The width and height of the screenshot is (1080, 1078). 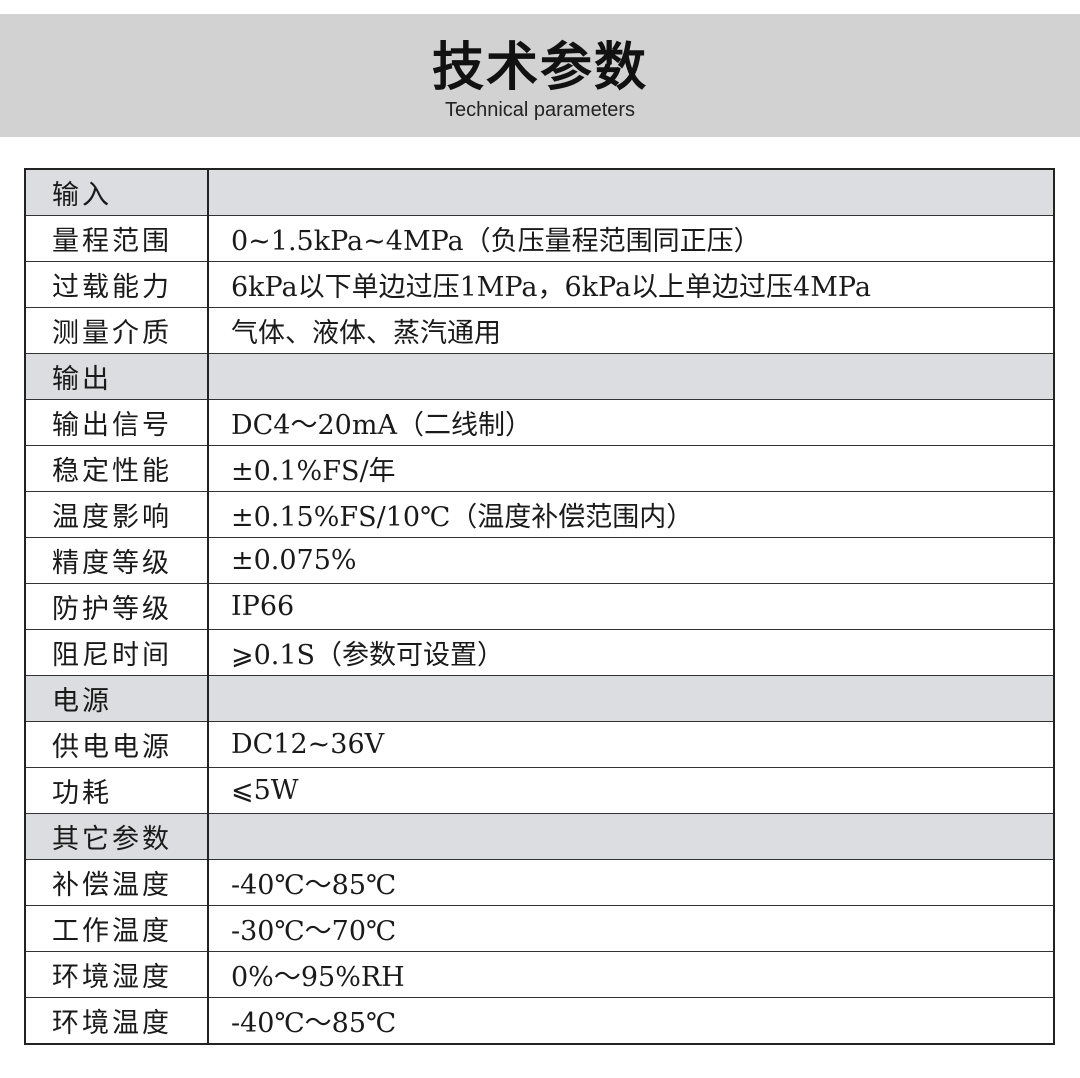 What do you see at coordinates (539, 68) in the screenshot?
I see `page-title: 技术参数` at bounding box center [539, 68].